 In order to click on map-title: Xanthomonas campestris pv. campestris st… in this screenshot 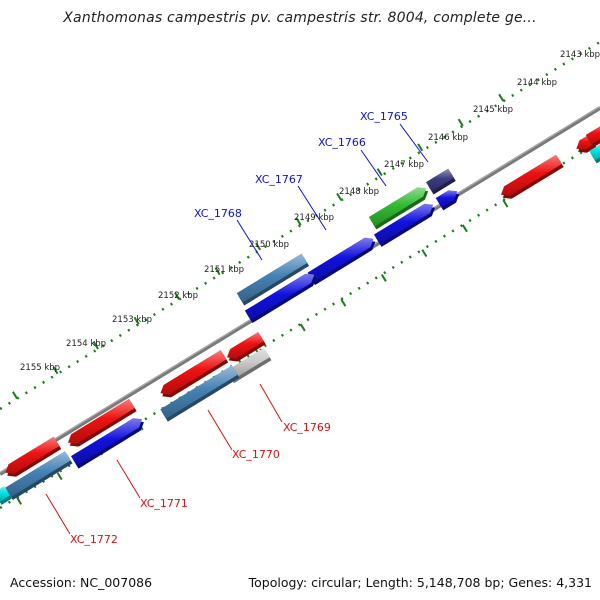, I will do `click(300, 18)`.